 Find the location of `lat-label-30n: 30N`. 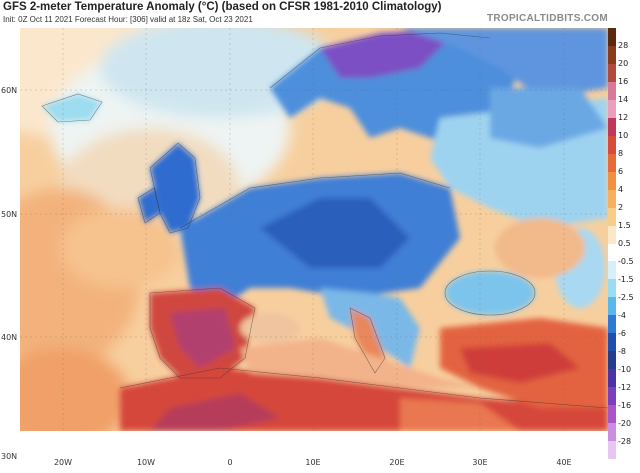

lat-label-30n: 30N is located at coordinates (9, 456).